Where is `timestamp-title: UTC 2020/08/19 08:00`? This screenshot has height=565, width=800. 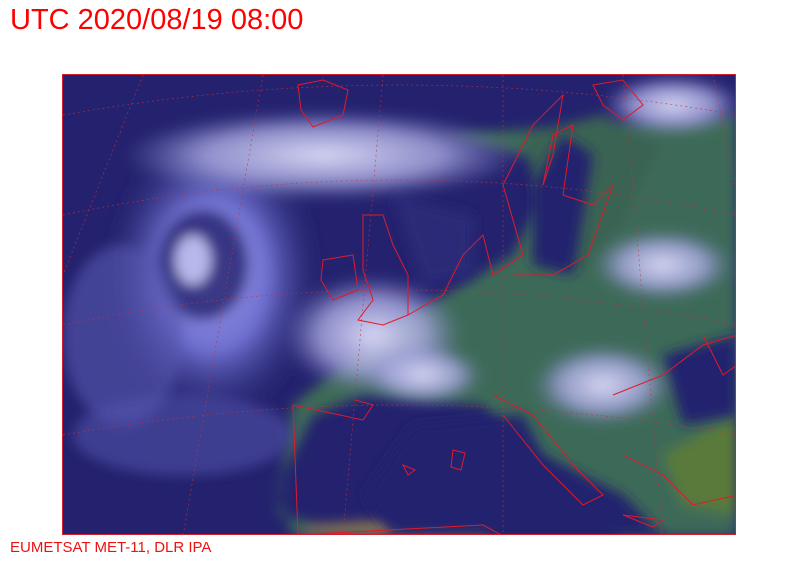 timestamp-title: UTC 2020/08/19 08:00 is located at coordinates (157, 20).